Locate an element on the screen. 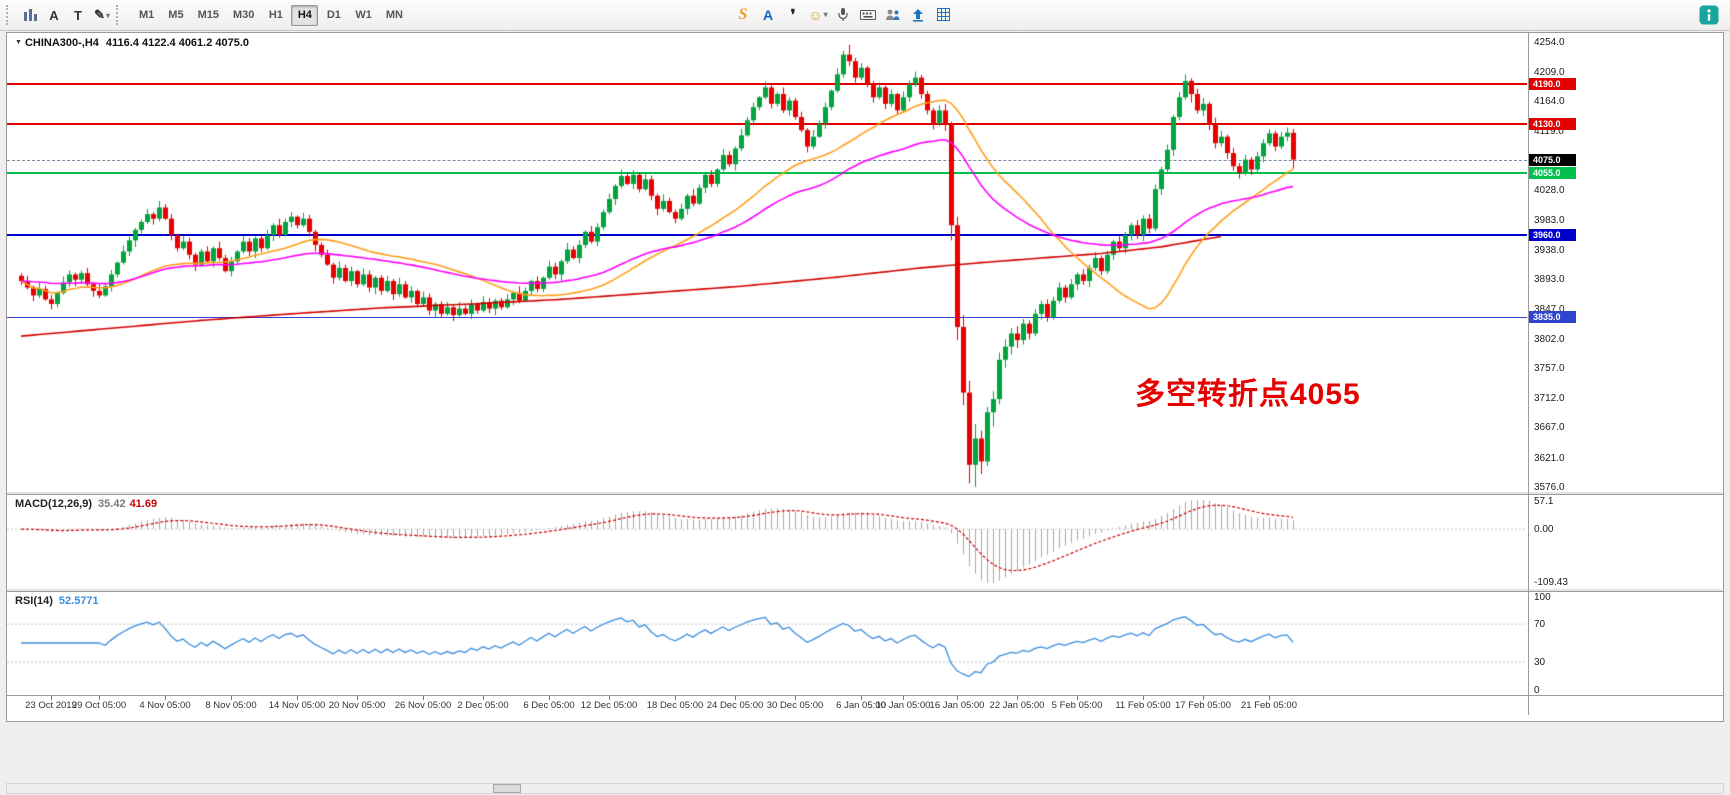 Image resolution: width=1730 pixels, height=795 pixels. time-axis-label: 16 Jan 05:00 is located at coordinates (957, 705).